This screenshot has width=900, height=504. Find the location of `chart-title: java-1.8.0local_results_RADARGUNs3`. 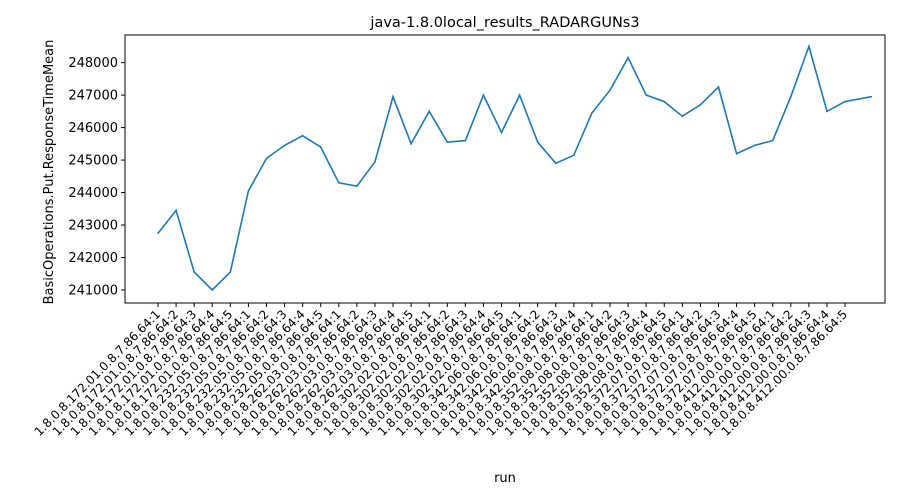

chart-title: java-1.8.0local_results_RADARGUNs3 is located at coordinates (504, 23).